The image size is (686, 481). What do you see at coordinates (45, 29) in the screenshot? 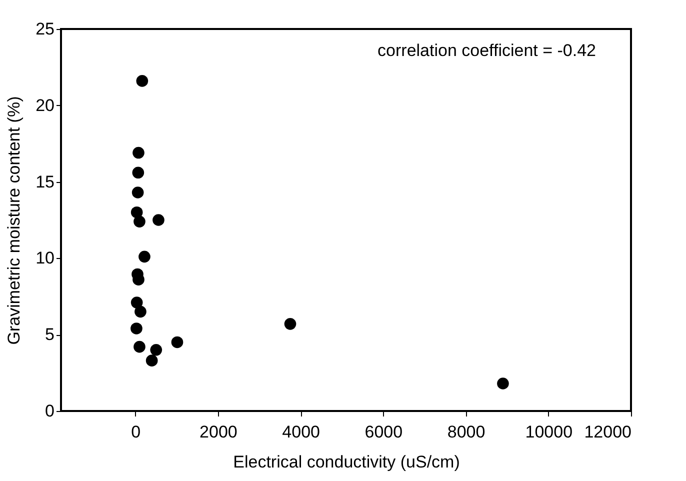
I see `y-tick-label: 25` at bounding box center [45, 29].